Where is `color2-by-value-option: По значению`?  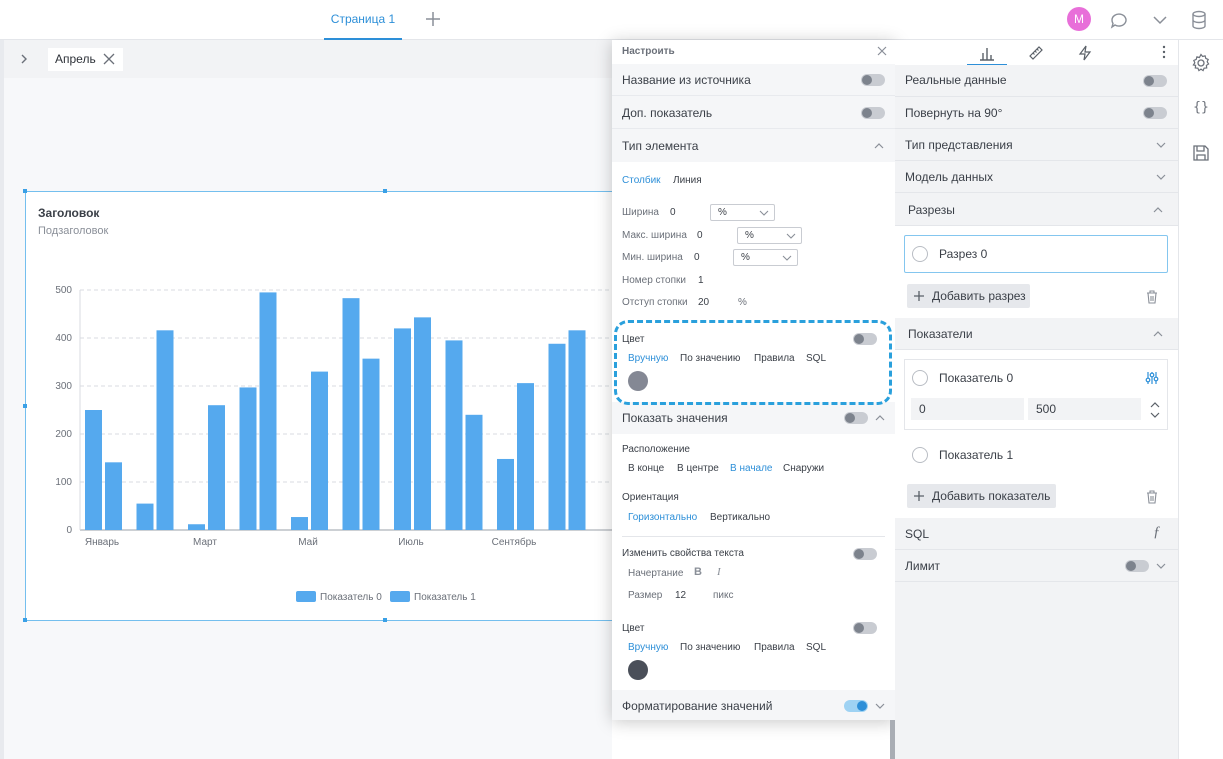 color2-by-value-option: По значению is located at coordinates (710, 647).